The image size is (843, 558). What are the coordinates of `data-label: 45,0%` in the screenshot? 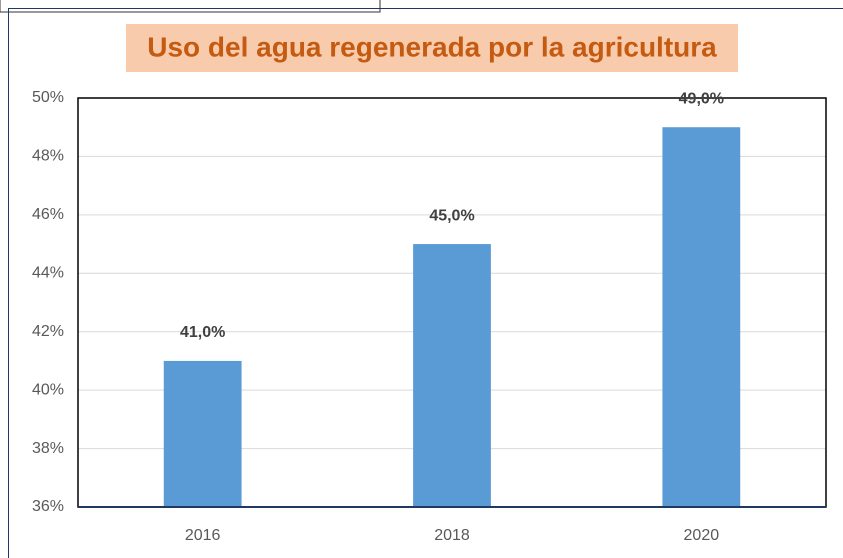 It's located at (451, 215).